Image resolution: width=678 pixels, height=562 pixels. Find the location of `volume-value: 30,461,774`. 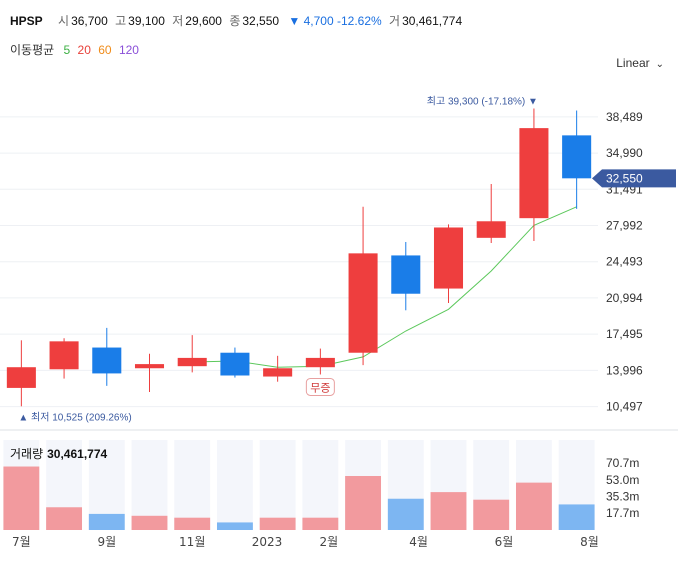

volume-value: 30,461,774 is located at coordinates (432, 21).